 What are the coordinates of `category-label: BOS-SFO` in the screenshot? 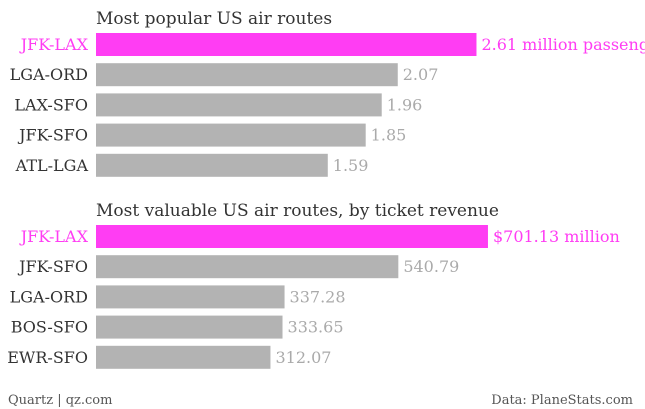 It's located at (49, 327).